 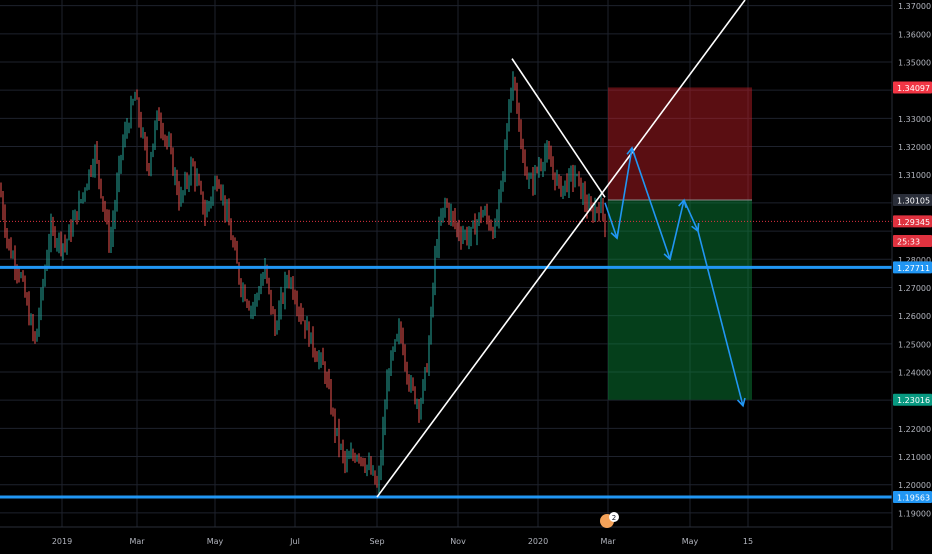 What do you see at coordinates (914, 175) in the screenshot?
I see `y-tick-label: 1.31000` at bounding box center [914, 175].